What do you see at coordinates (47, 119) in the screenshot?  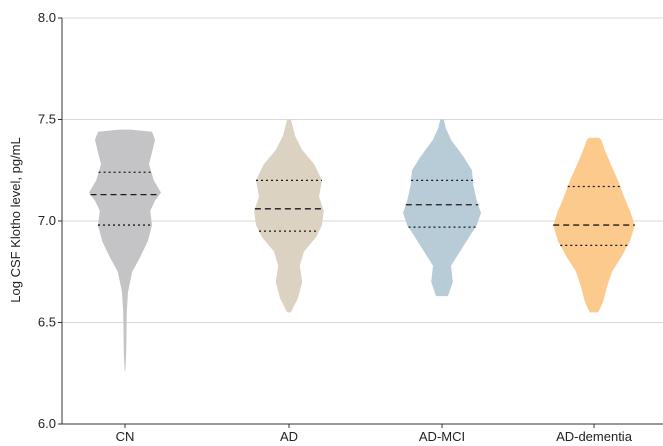 I see `y-tick-label: 7.5` at bounding box center [47, 119].